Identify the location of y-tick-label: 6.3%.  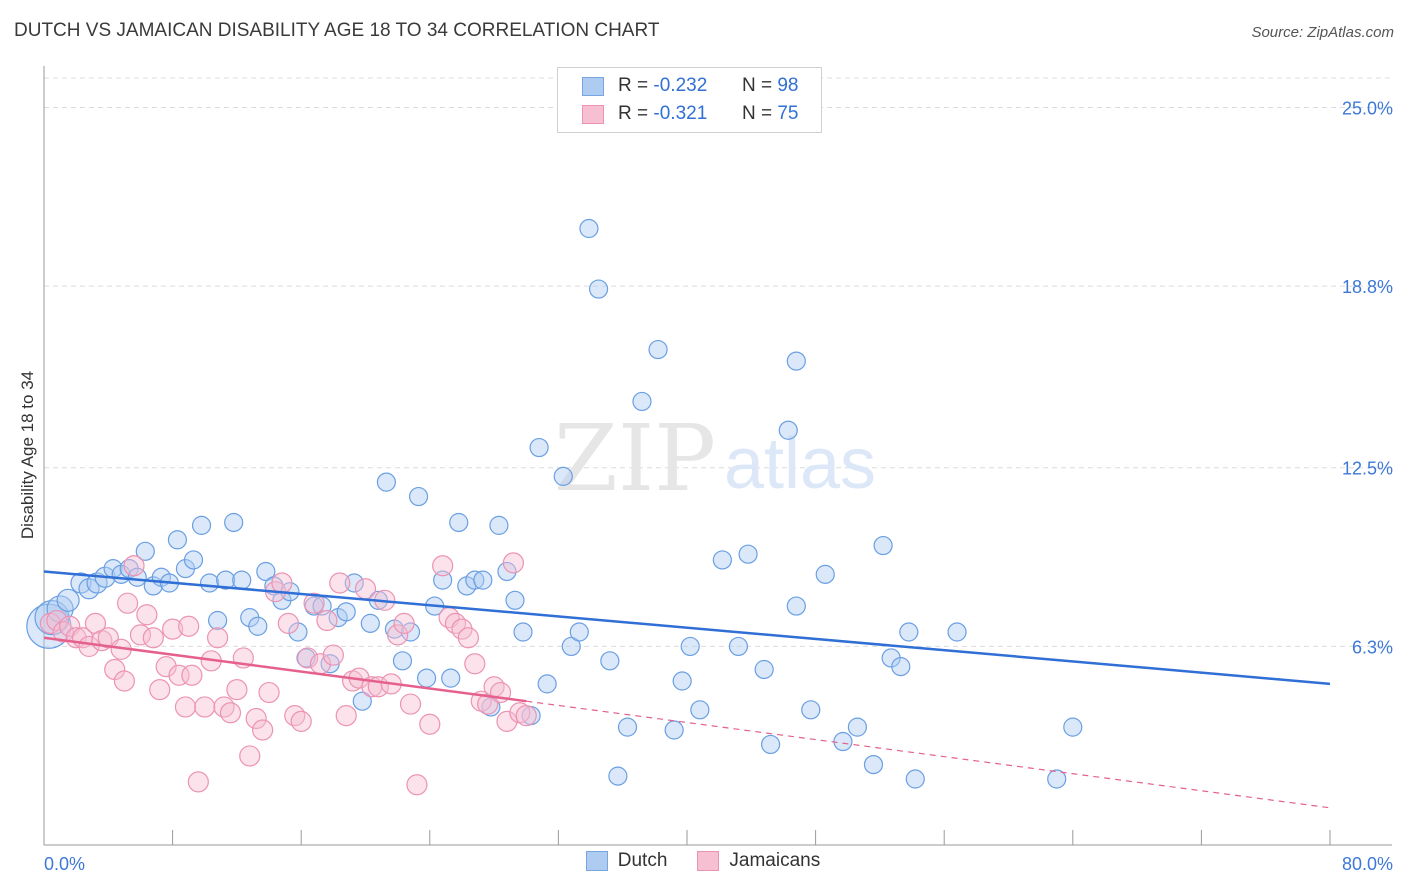
(1372, 647).